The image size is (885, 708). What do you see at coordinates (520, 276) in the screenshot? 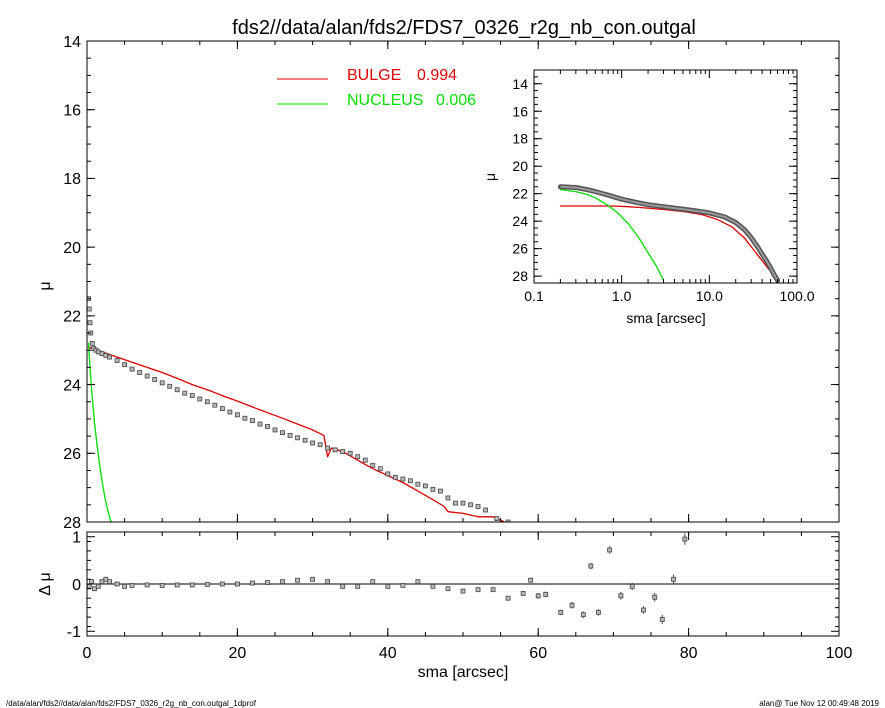
I see `y-tick-label: 28` at bounding box center [520, 276].